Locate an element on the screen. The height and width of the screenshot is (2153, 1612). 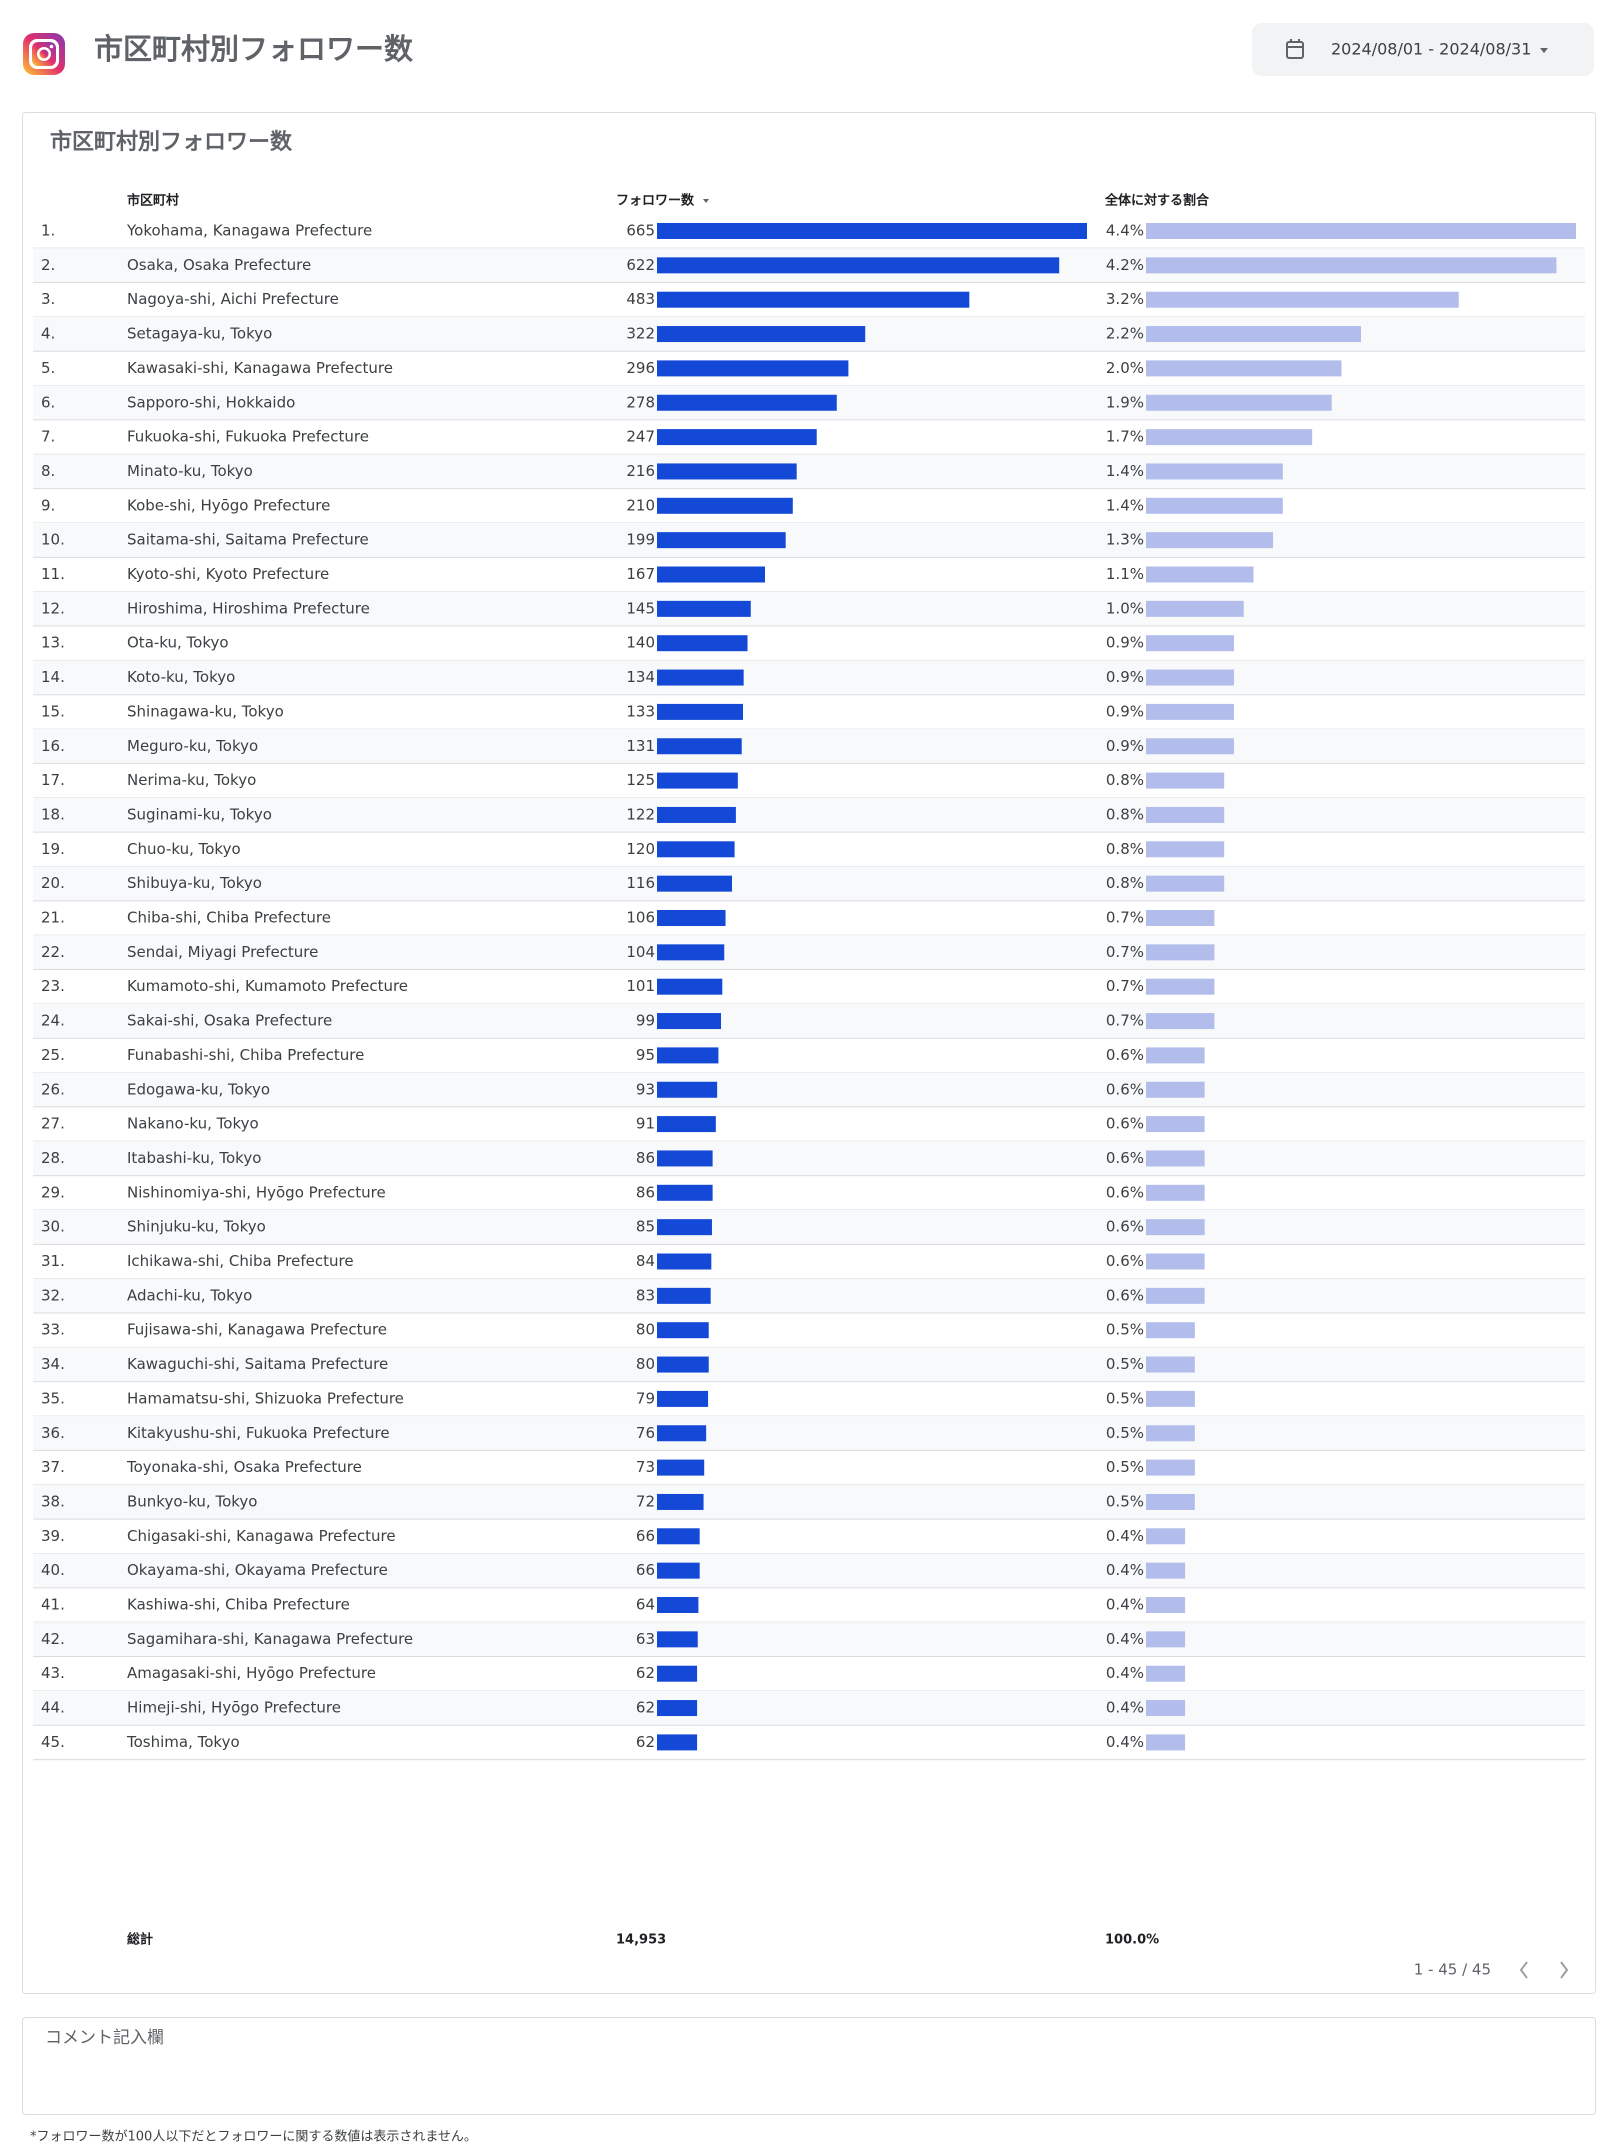
total-label: 総計 is located at coordinates (140, 1940).